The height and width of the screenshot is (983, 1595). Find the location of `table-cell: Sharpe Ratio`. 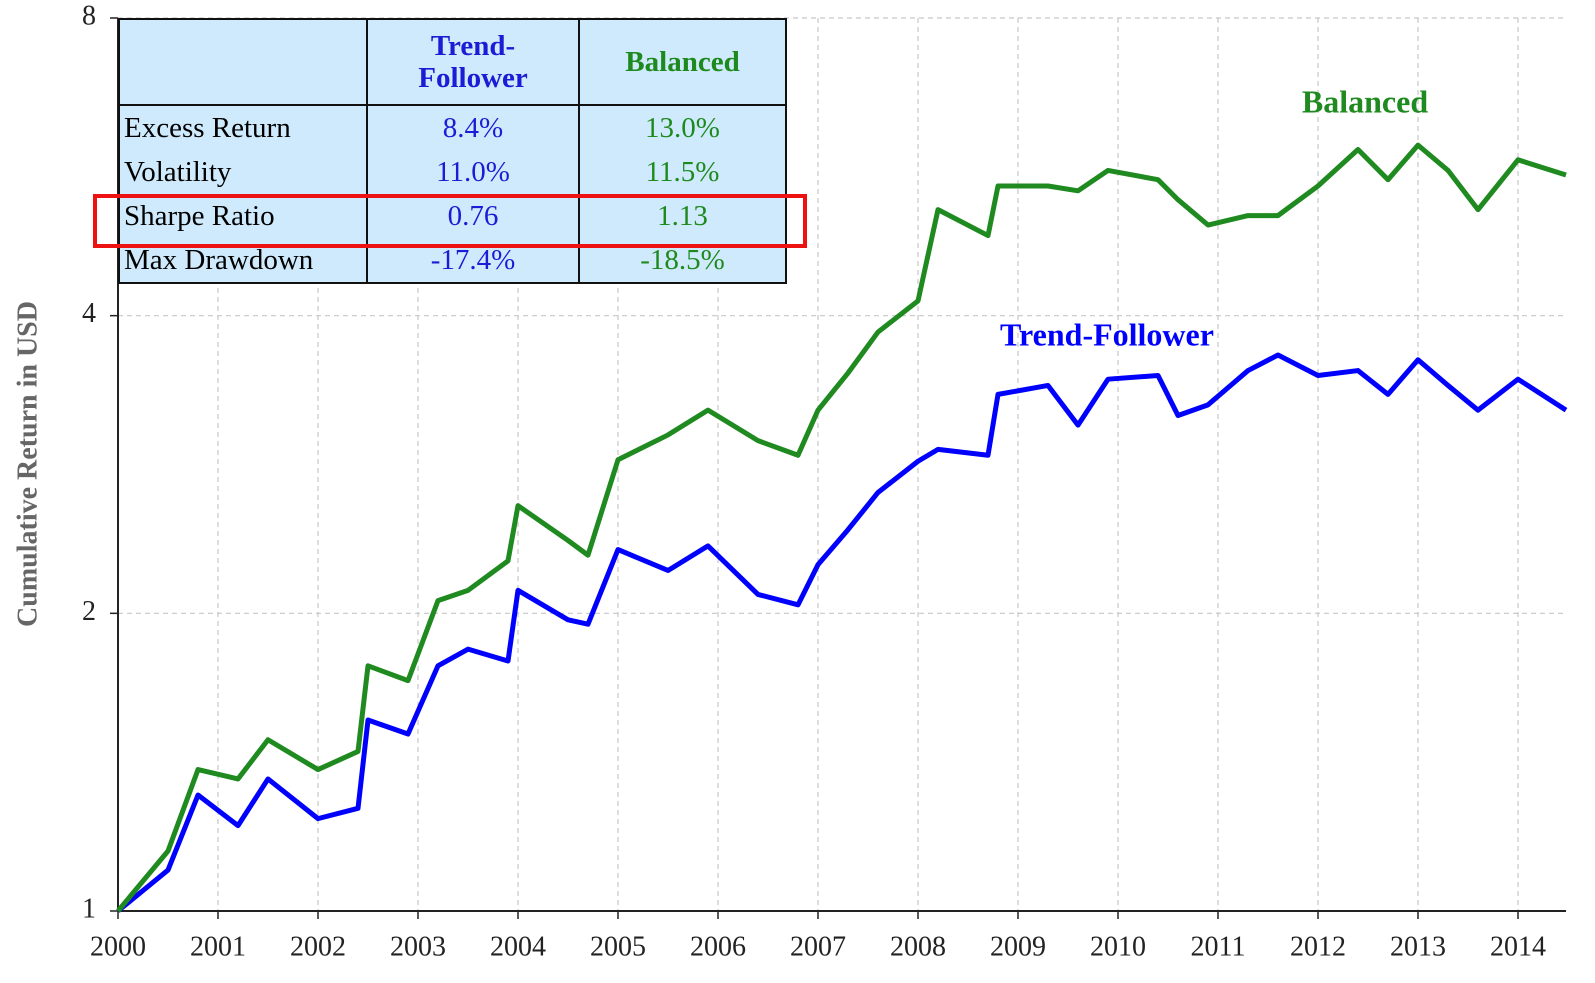

table-cell: Sharpe Ratio is located at coordinates (243, 216).